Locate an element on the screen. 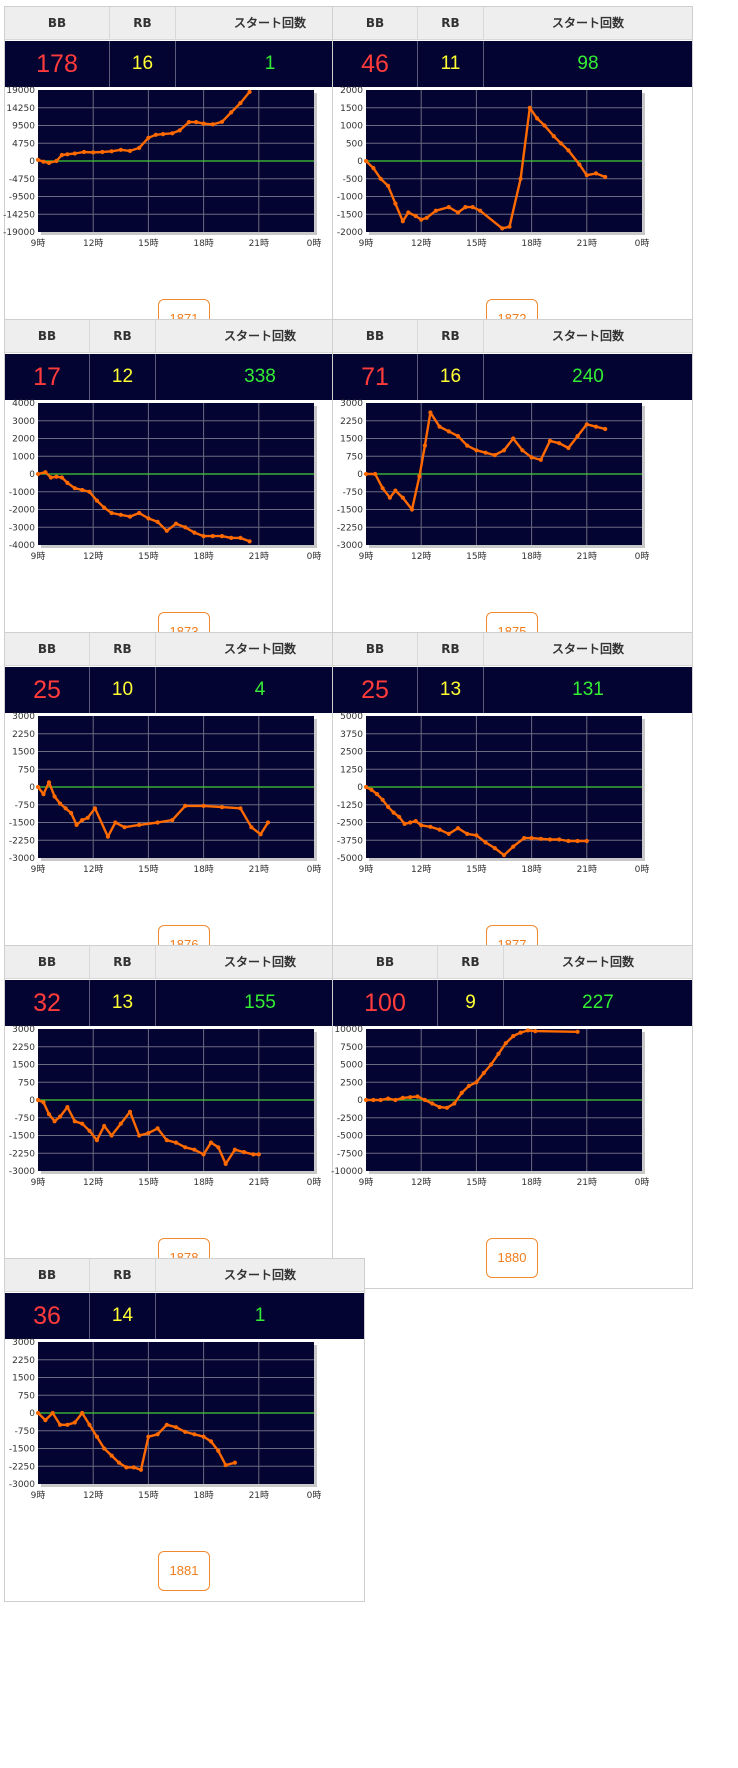 The height and width of the screenshot is (1768, 738). y-tick-label: 7500 is located at coordinates (351, 1048).